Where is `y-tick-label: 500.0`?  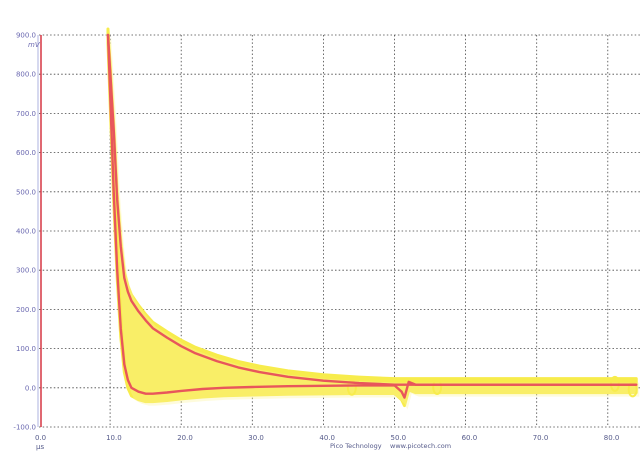 y-tick-label: 500.0 is located at coordinates (26, 192).